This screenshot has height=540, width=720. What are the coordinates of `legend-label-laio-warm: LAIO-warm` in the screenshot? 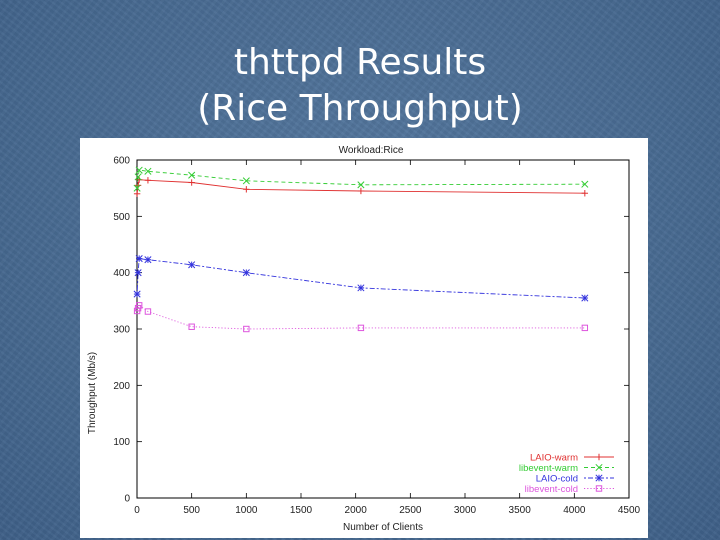 It's located at (554, 458).